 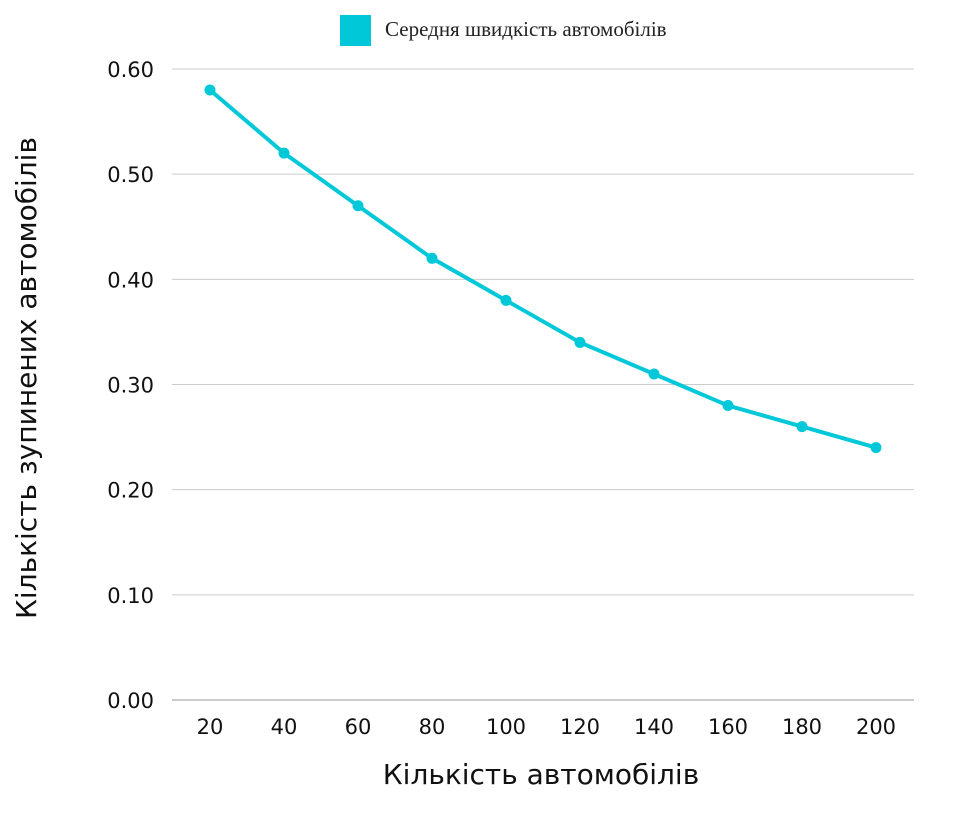 I want to click on x-tick-label: 60, so click(x=358, y=727).